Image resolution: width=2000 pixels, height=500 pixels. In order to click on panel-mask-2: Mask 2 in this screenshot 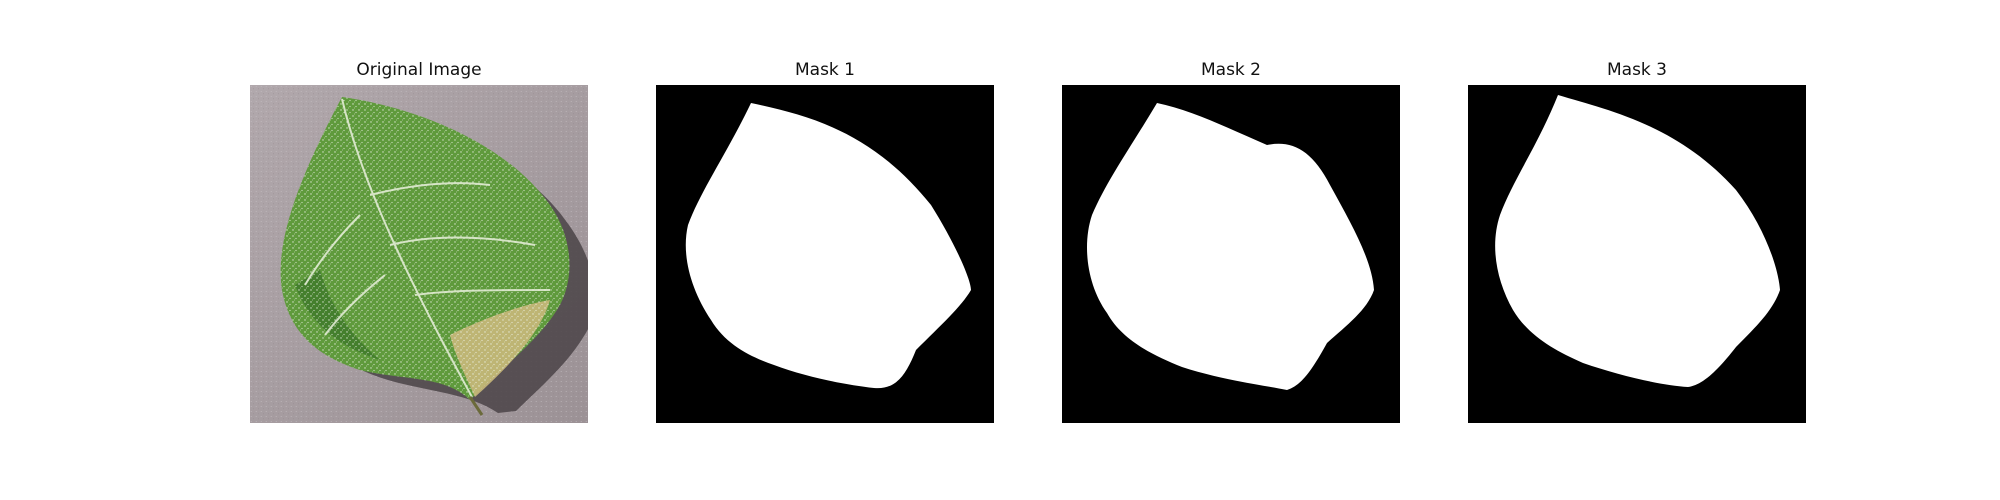, I will do `click(1231, 70)`.